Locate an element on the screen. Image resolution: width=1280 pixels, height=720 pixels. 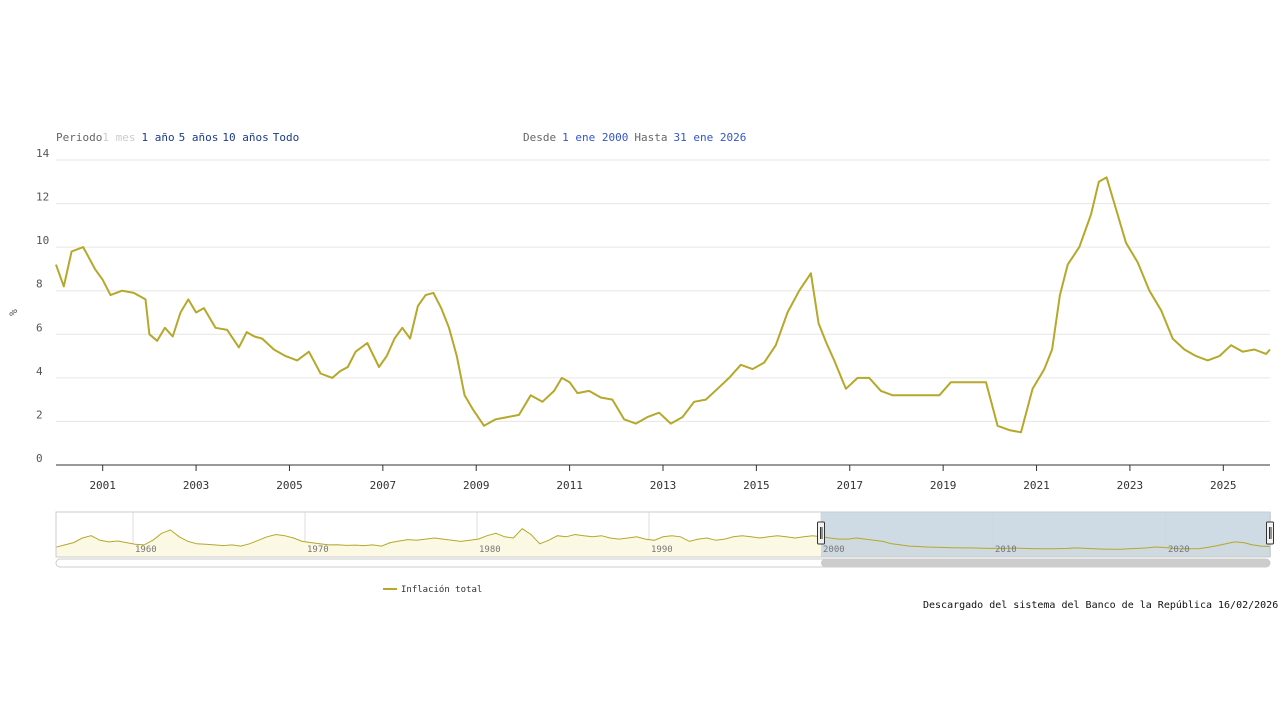
y-tick-label: 6 is located at coordinates (39, 327).